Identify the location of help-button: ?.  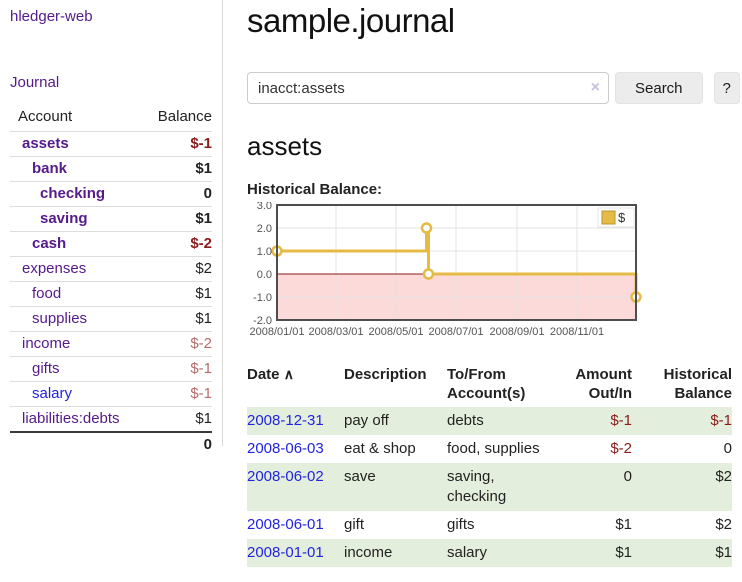
(726, 88).